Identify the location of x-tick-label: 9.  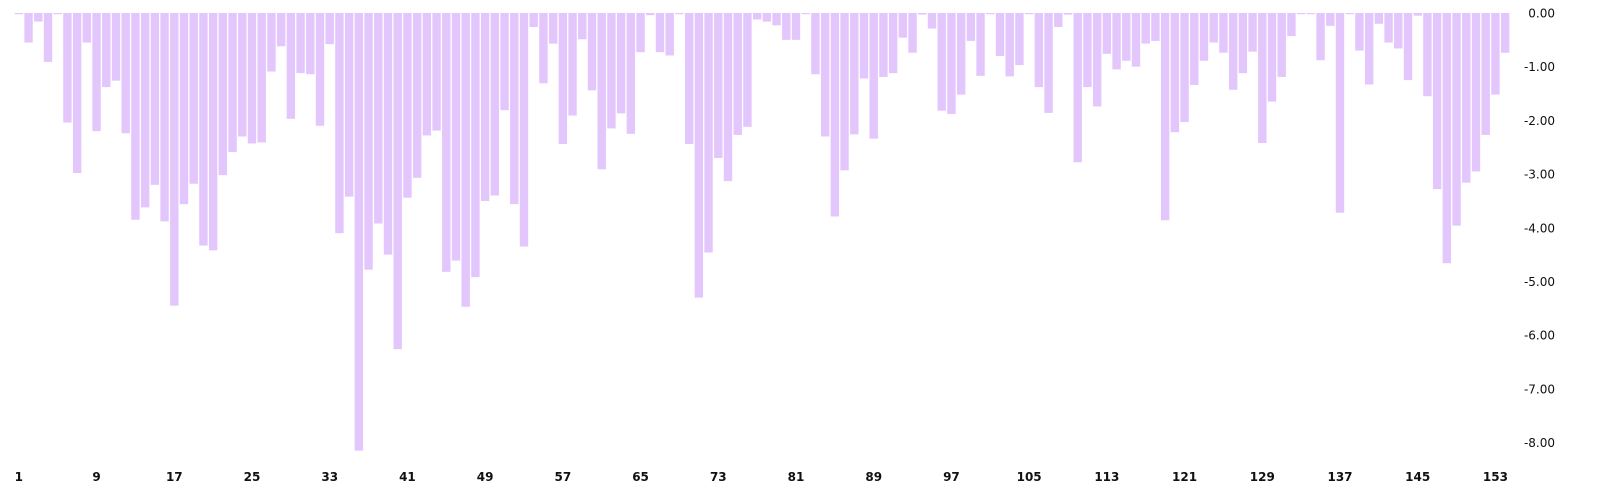
(96, 477).